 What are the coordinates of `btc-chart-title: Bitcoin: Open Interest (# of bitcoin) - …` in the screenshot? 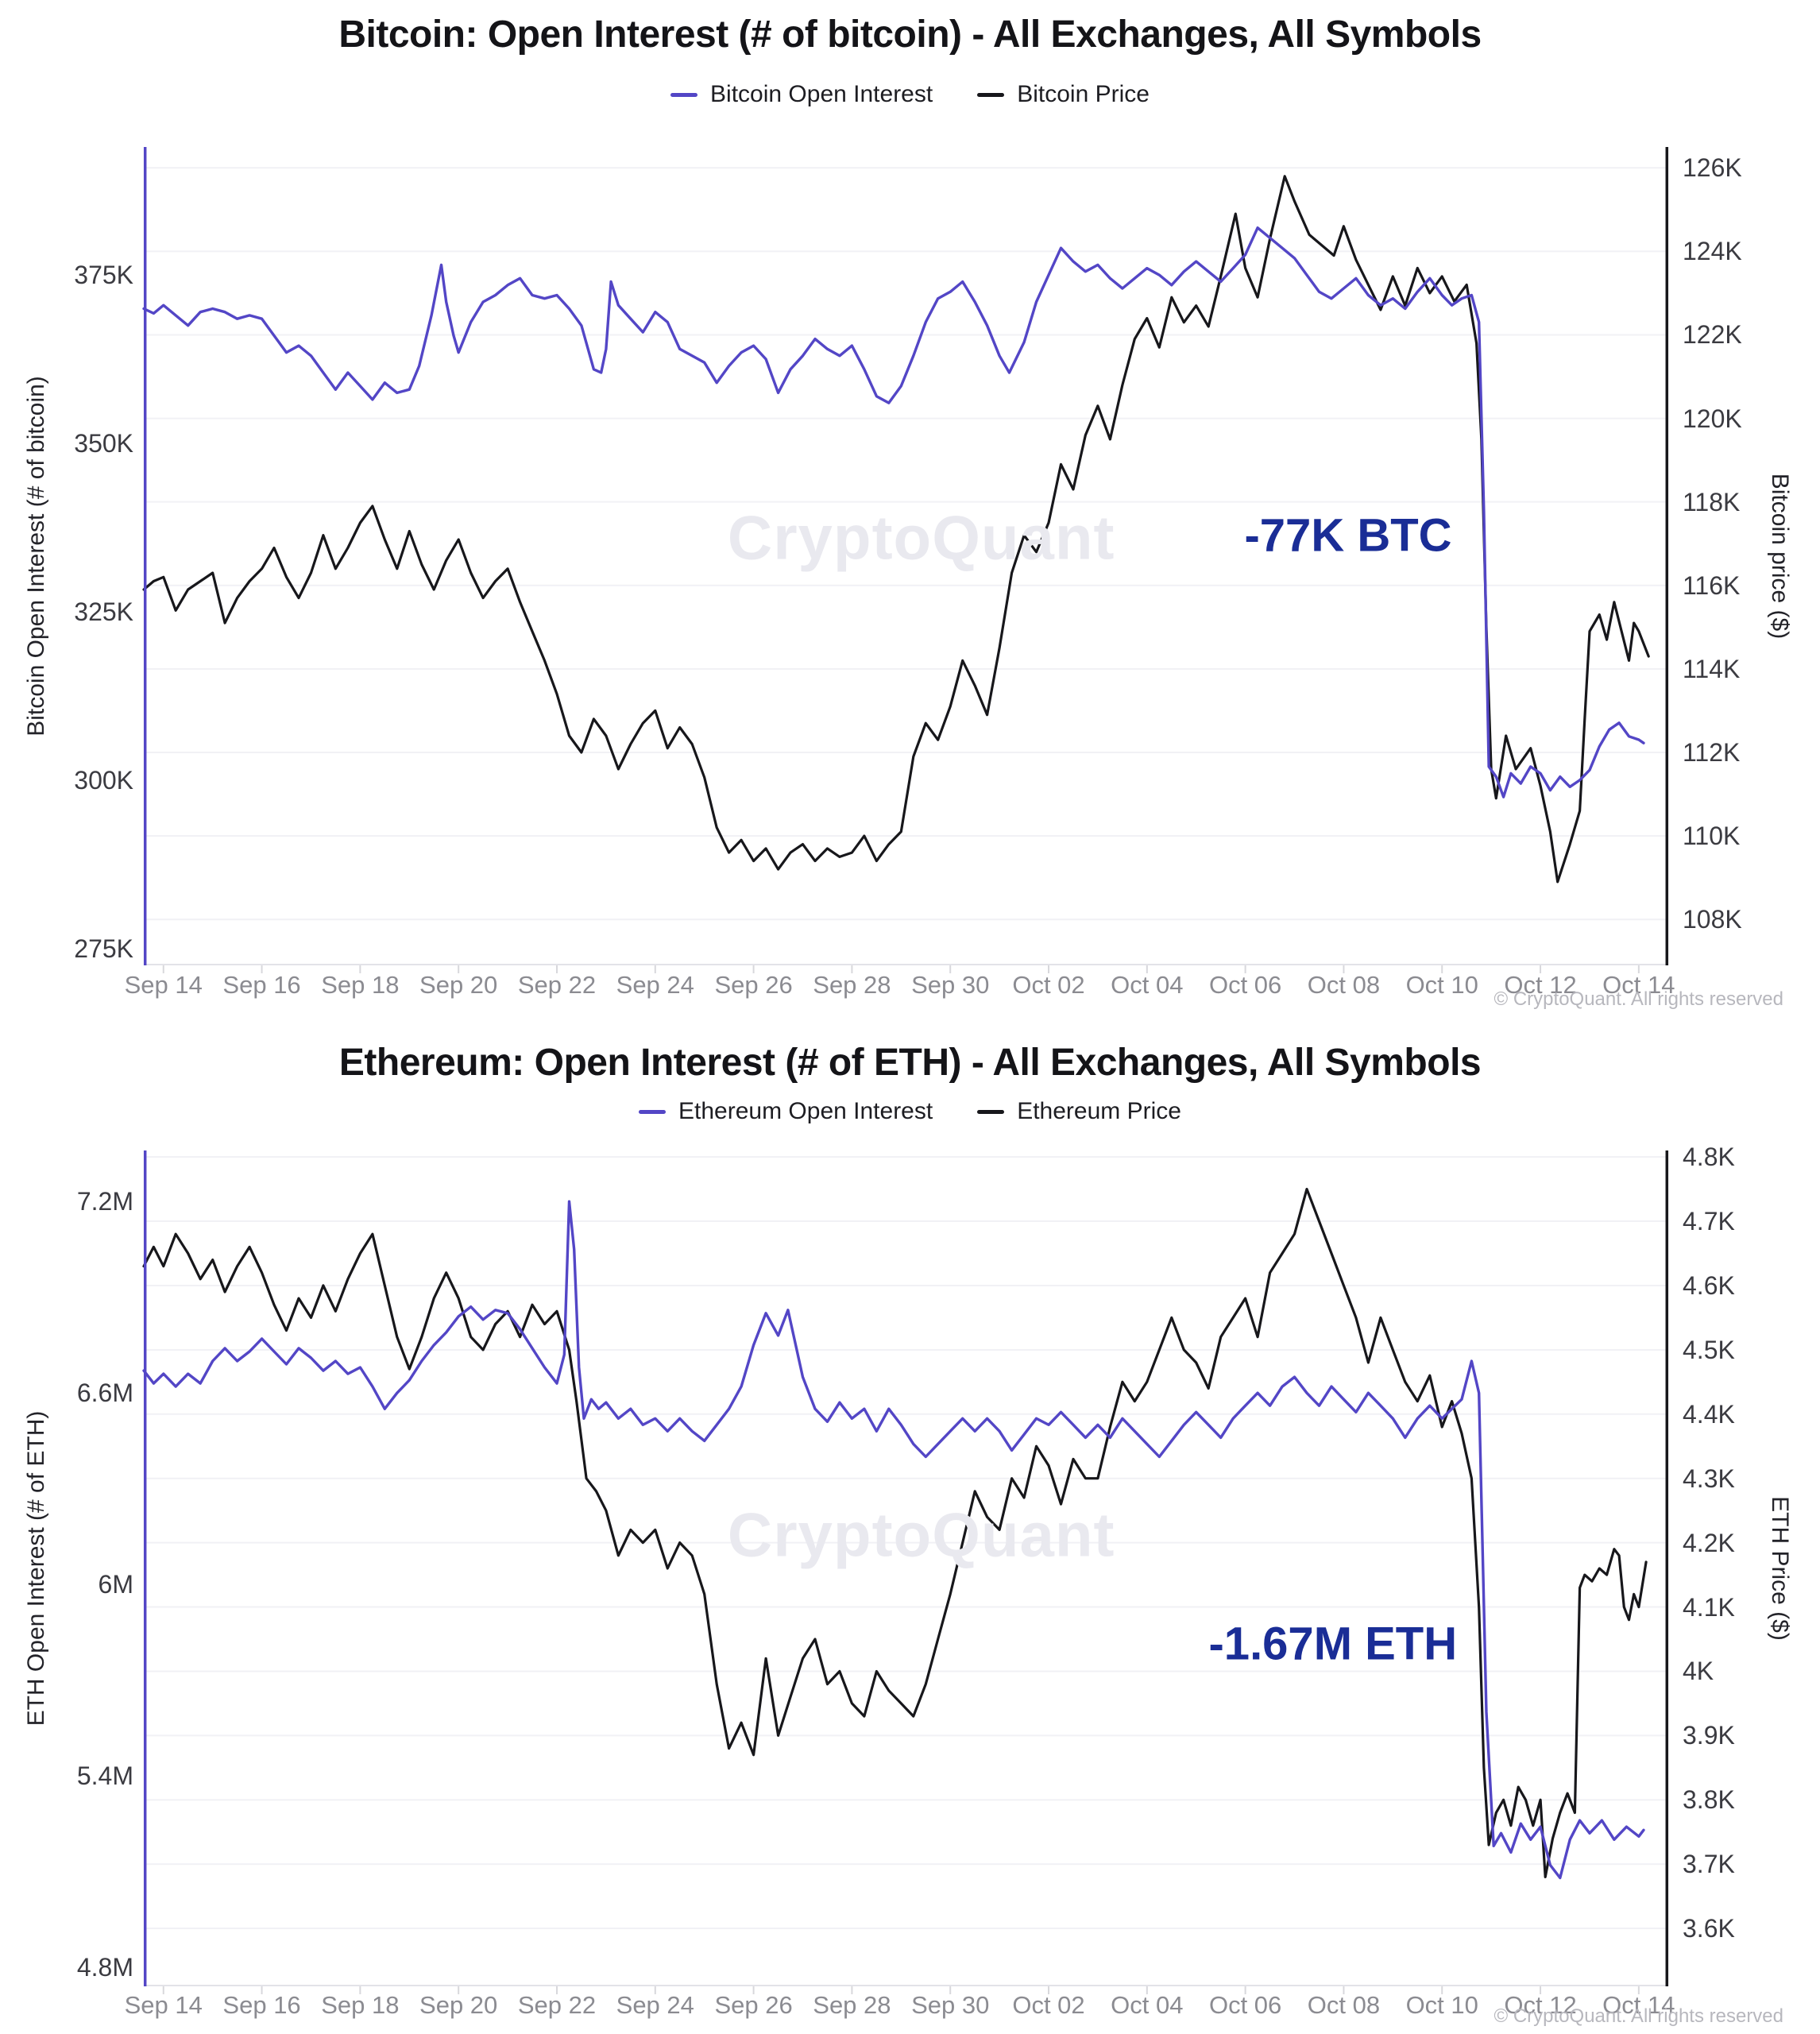 It's located at (910, 35).